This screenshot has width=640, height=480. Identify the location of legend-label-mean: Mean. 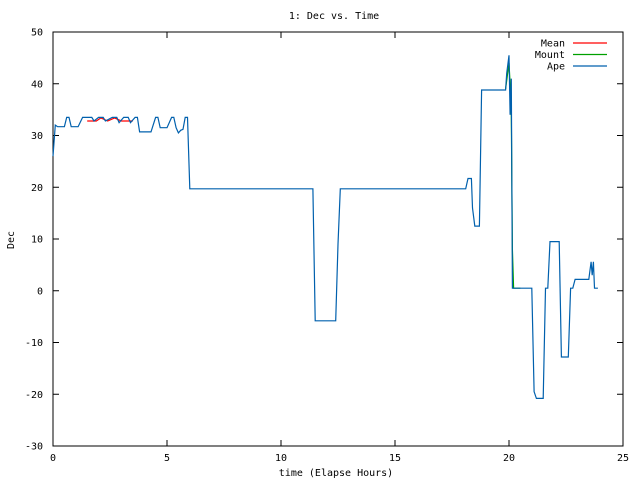
(553, 44).